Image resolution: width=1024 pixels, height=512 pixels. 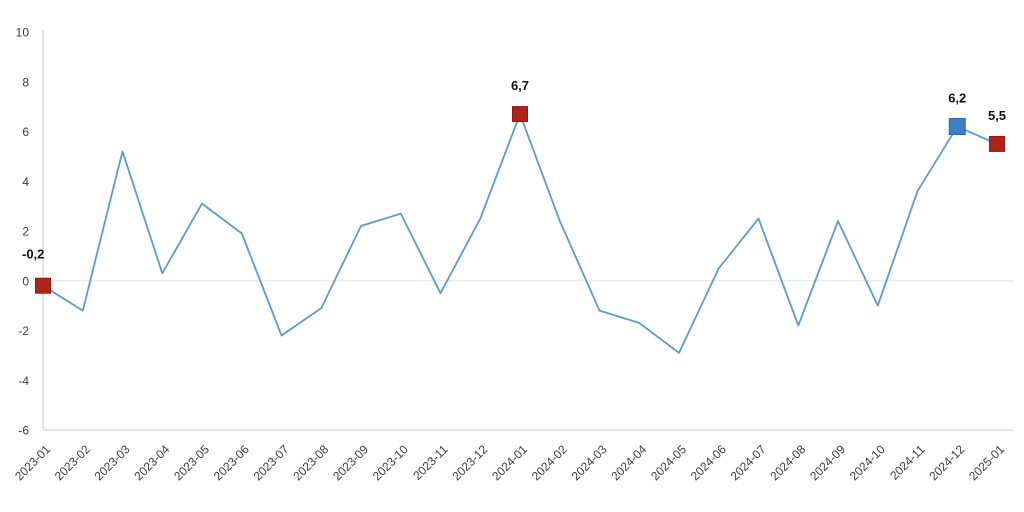 What do you see at coordinates (997, 115) in the screenshot?
I see `point-label-2025-01: 5,5` at bounding box center [997, 115].